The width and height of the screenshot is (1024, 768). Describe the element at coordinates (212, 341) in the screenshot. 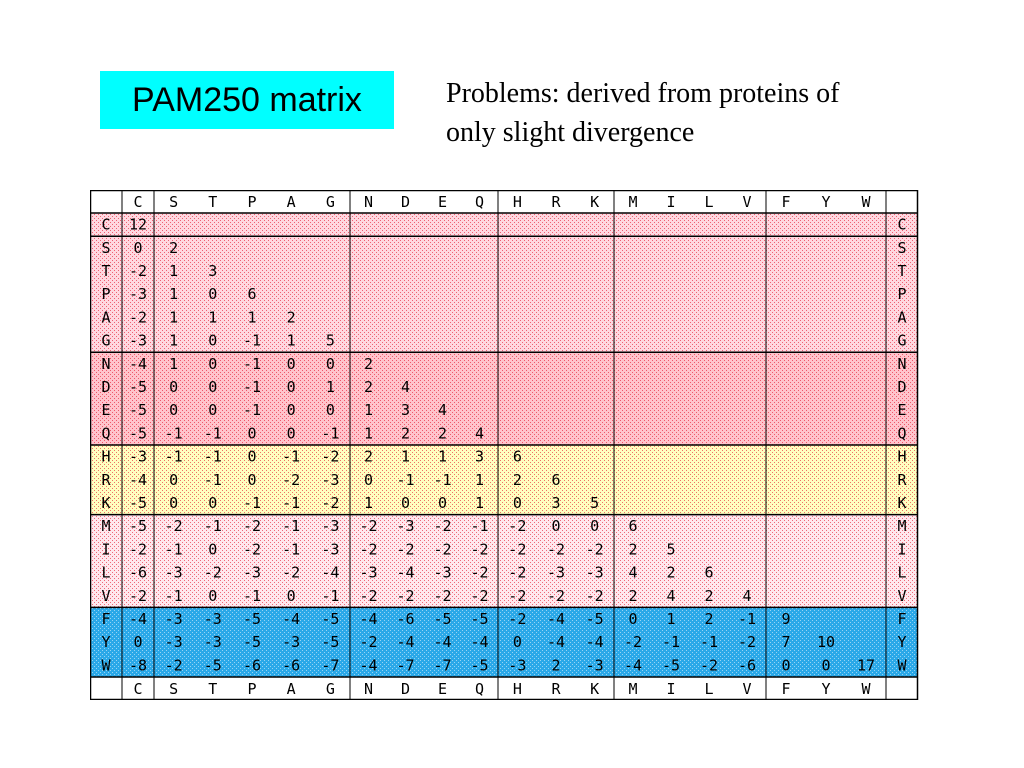

I see `score-G-T: 0` at that location.